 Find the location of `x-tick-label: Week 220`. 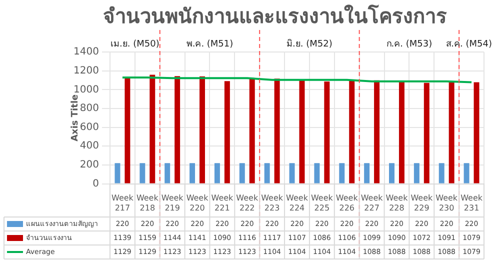

x-tick-label: Week 220 is located at coordinates (197, 203).